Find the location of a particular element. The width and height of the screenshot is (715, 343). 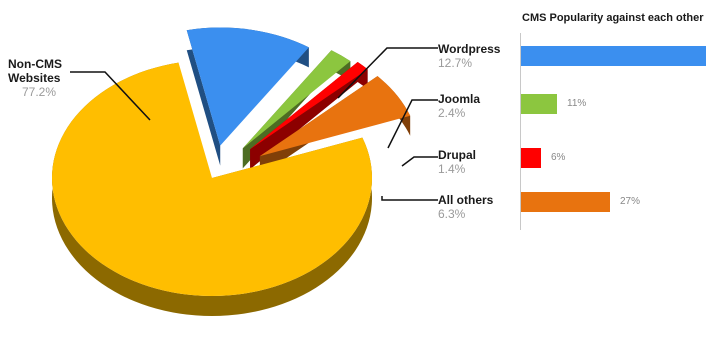

pie-label-name: Non-CMS is located at coordinates (35, 64).